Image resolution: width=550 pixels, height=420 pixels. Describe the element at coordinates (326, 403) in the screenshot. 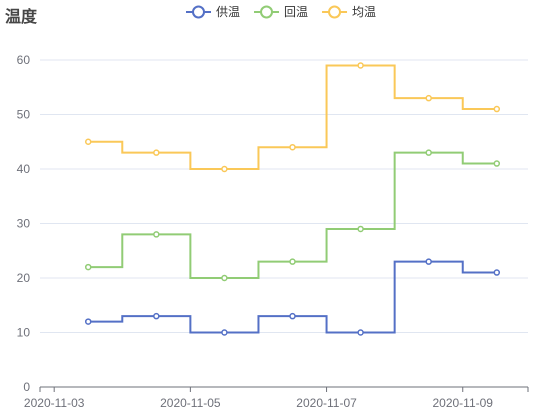

I see `x-tick-label: 2020-11-07` at that location.